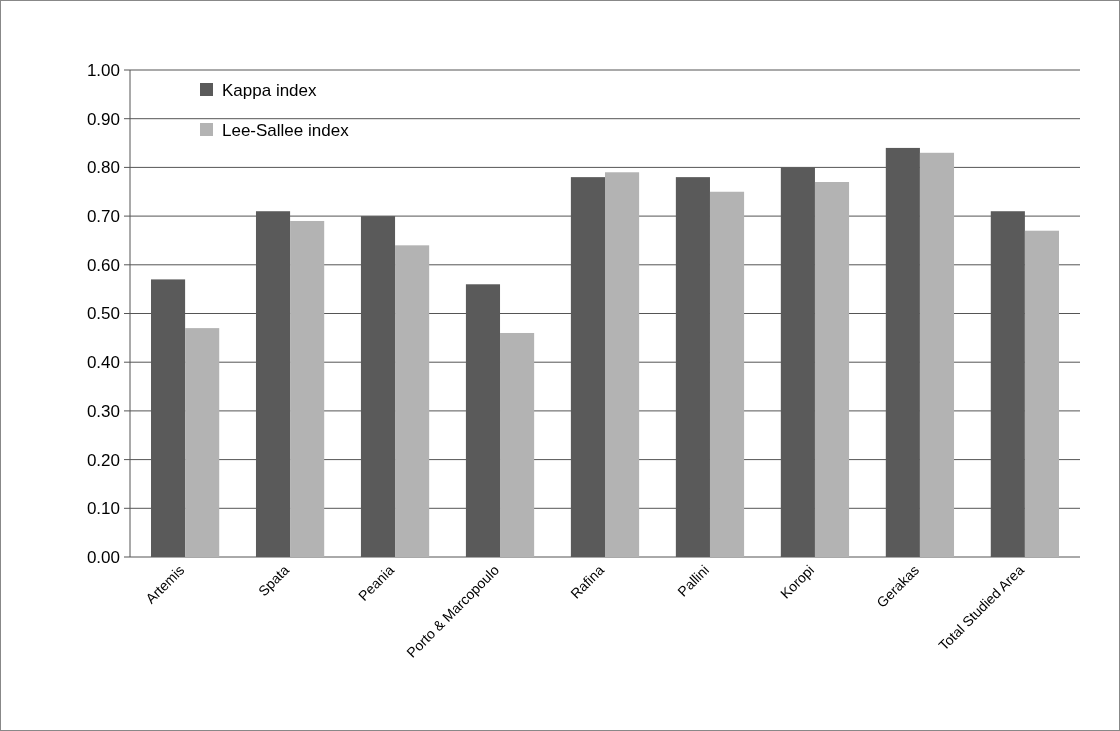 The width and height of the screenshot is (1120, 731). Describe the element at coordinates (103, 557) in the screenshot. I see `y-tick-label: 0.00` at that location.